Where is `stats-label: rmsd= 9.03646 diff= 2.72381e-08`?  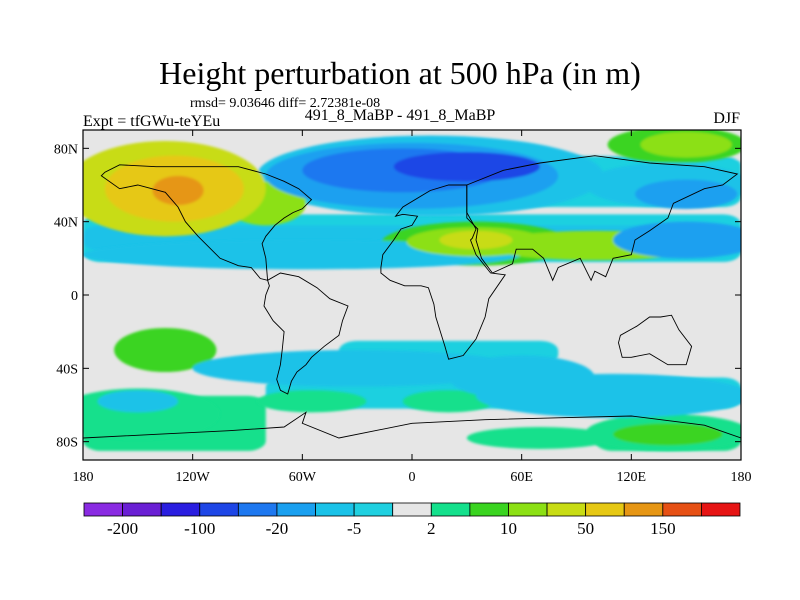 stats-label: rmsd= 9.03646 diff= 2.72381e-08 is located at coordinates (285, 103).